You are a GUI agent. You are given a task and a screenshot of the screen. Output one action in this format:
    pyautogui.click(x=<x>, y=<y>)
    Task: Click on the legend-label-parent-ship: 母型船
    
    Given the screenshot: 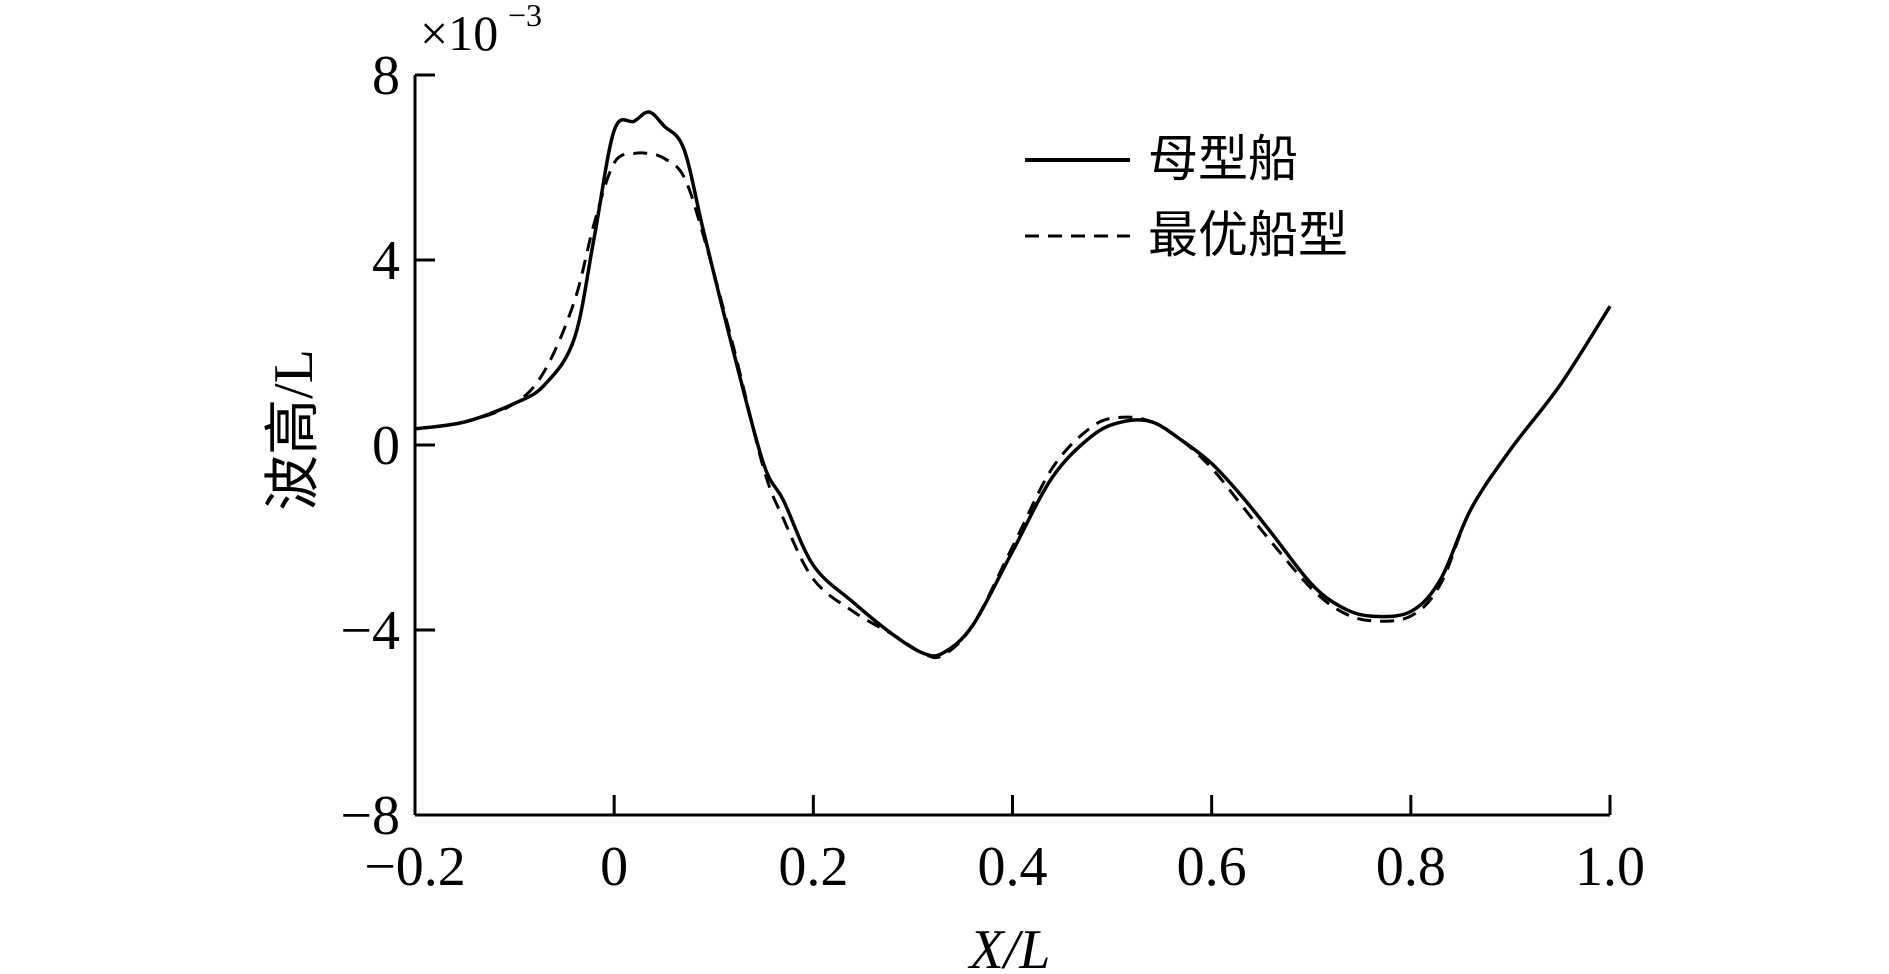 What is the action you would take?
    pyautogui.click(x=1223, y=159)
    